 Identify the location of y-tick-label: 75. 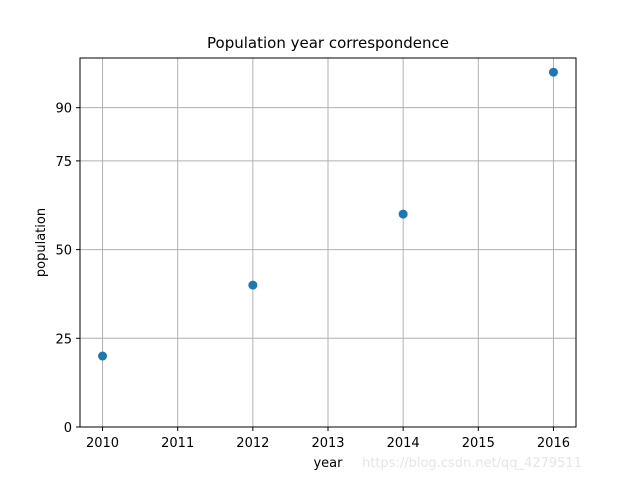
(63, 162).